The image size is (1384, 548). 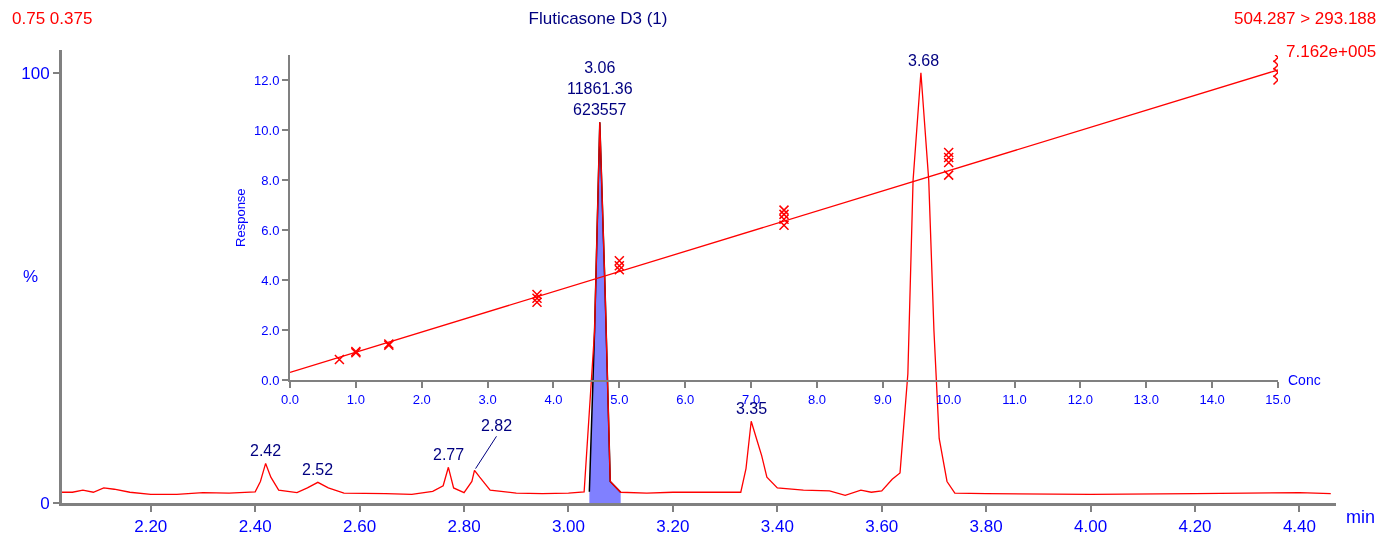 What do you see at coordinates (619, 399) in the screenshot?
I see `x-tick-label: 5.0` at bounding box center [619, 399].